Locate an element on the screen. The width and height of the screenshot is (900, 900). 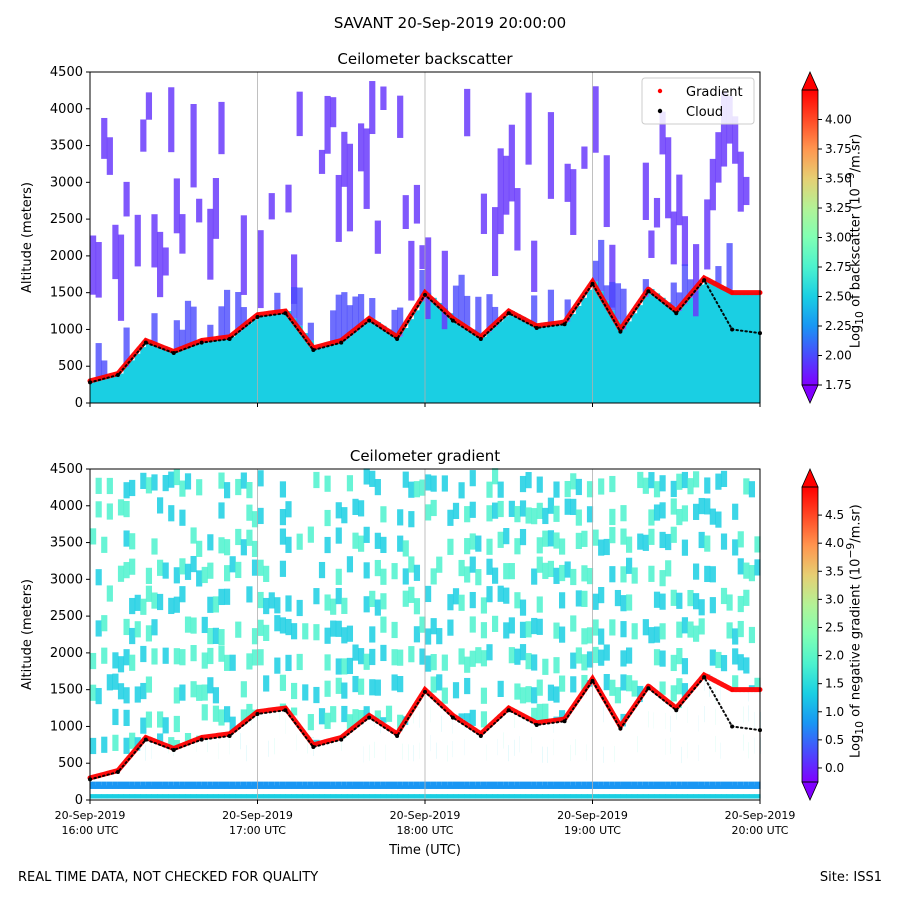
y-tick-label: 4500 is located at coordinates (66, 72).